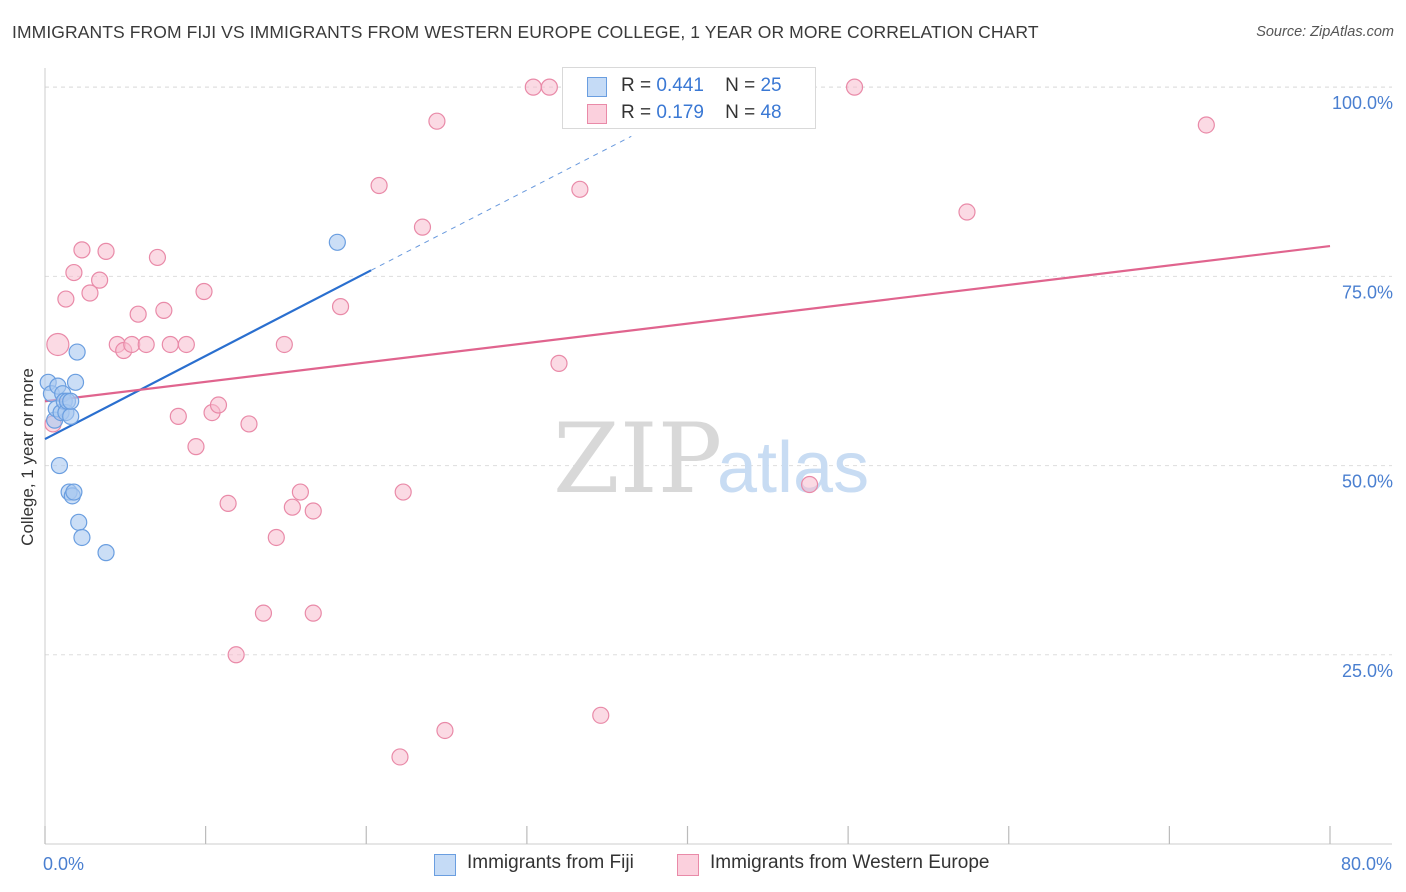 Image resolution: width=1406 pixels, height=892 pixels. Describe the element at coordinates (771, 112) in the screenshot. I see `western-europe-n-value: 48` at that location.